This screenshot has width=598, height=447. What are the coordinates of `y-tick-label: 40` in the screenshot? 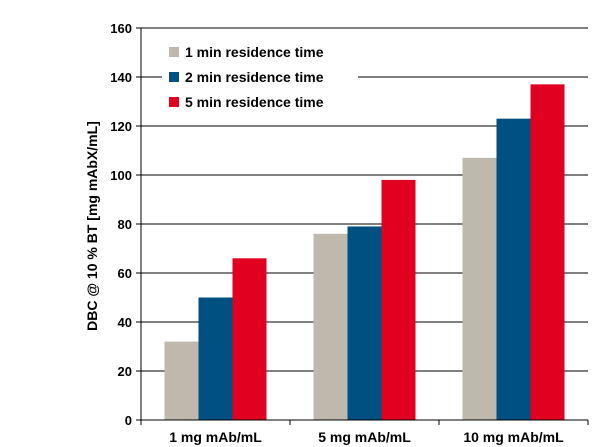 It's located at (125, 322).